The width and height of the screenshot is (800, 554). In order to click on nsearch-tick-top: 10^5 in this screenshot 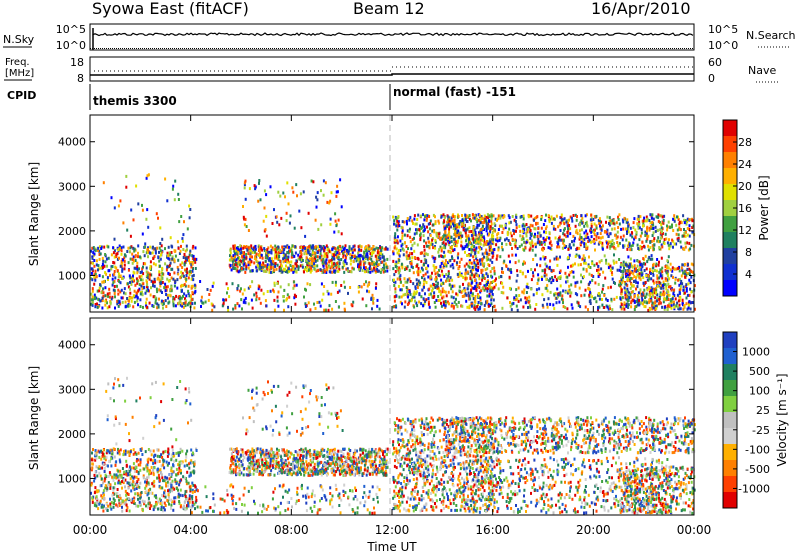, I will do `click(723, 29)`.